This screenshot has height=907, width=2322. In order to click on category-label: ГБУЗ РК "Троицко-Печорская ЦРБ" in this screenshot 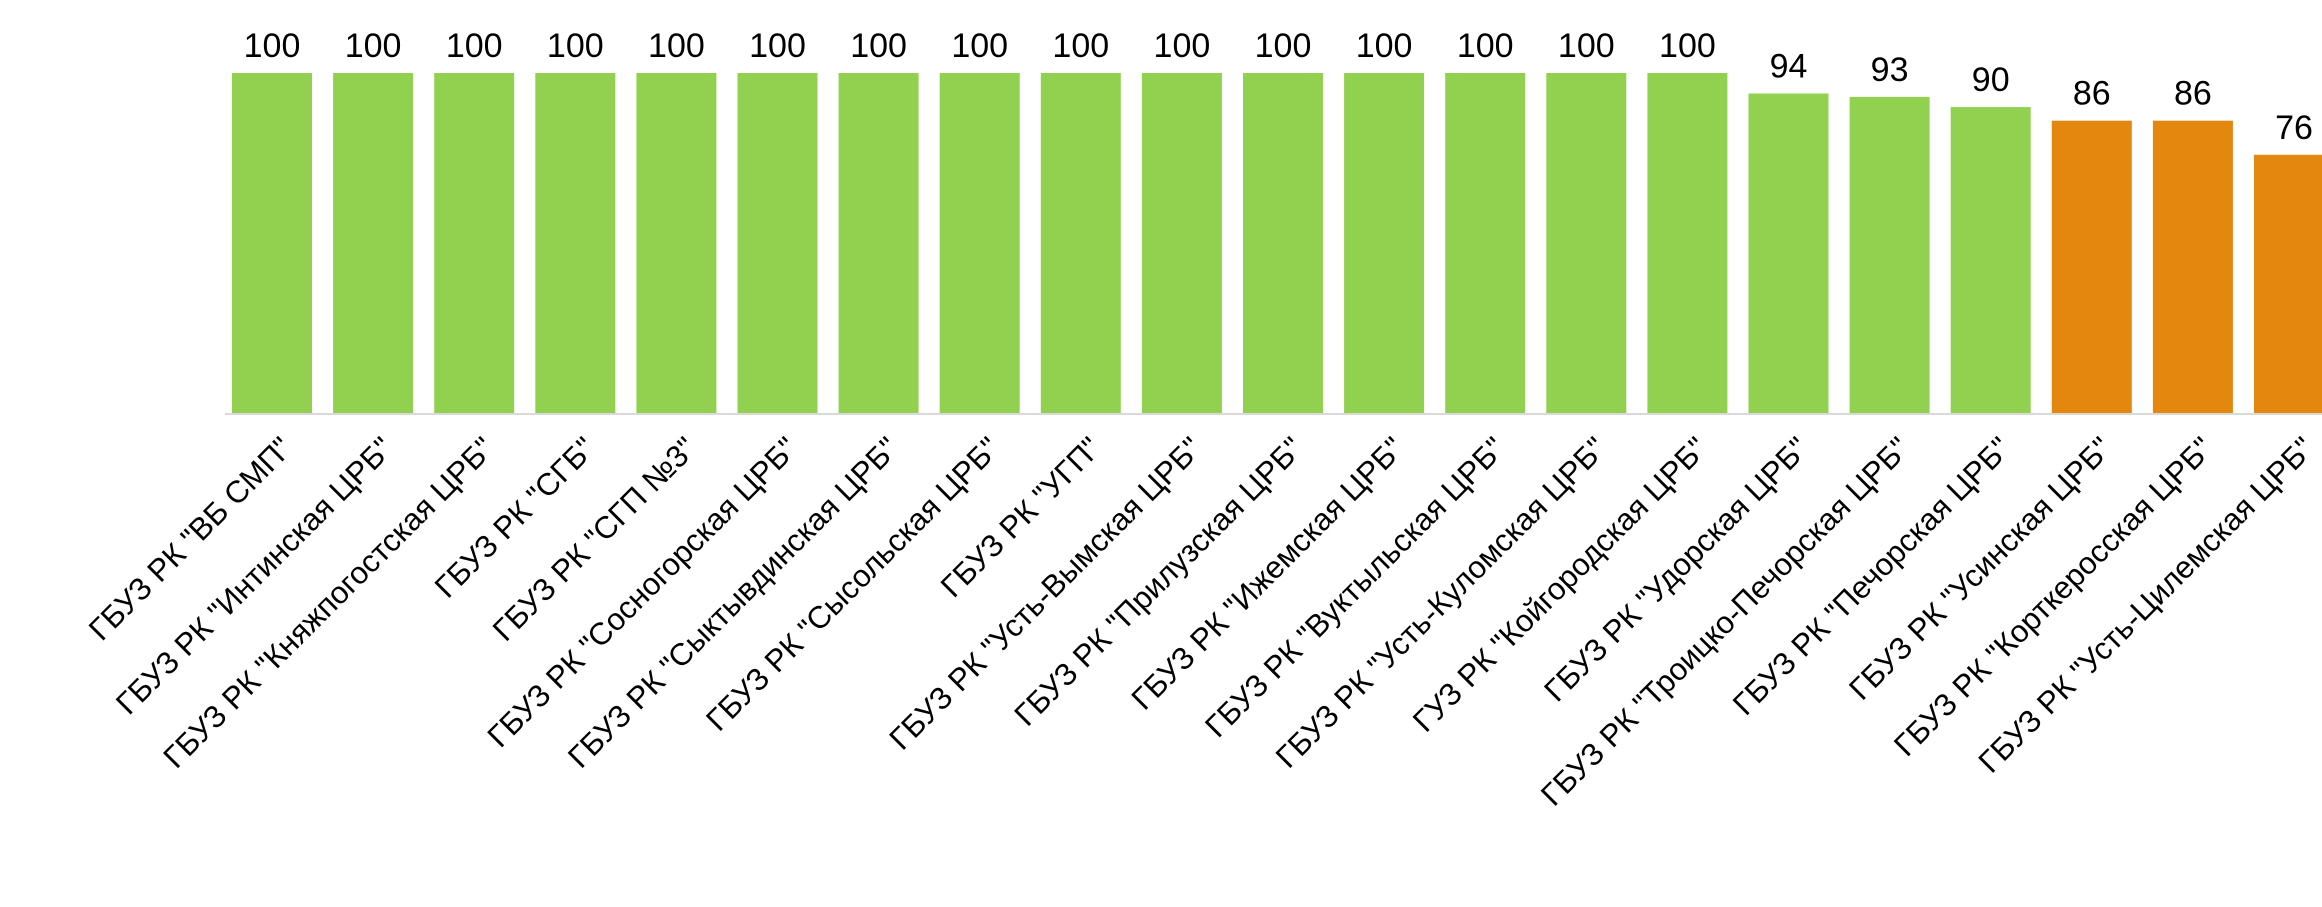, I will do `click(1725, 621)`.